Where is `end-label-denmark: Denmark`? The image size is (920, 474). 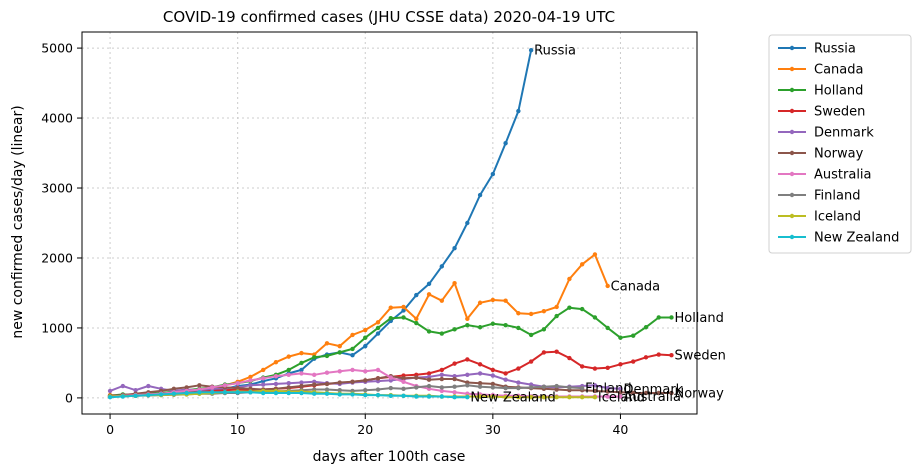 end-label-denmark: Denmark is located at coordinates (653, 389).